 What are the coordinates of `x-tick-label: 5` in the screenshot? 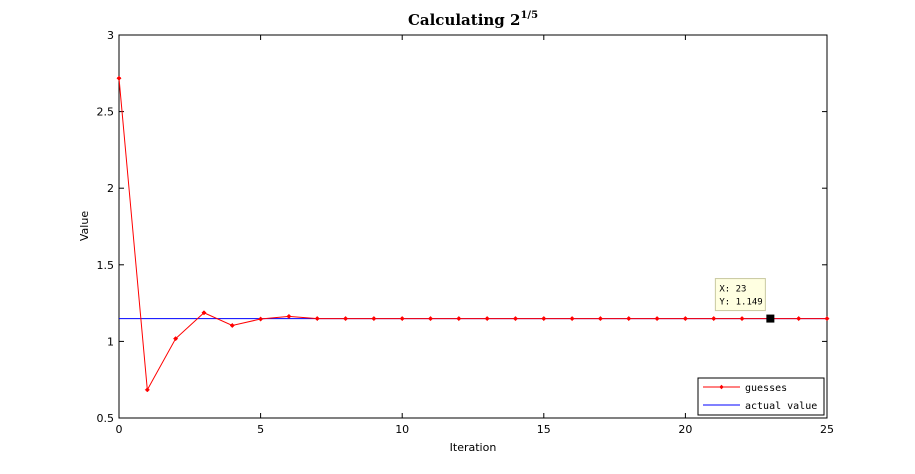 It's located at (260, 429).